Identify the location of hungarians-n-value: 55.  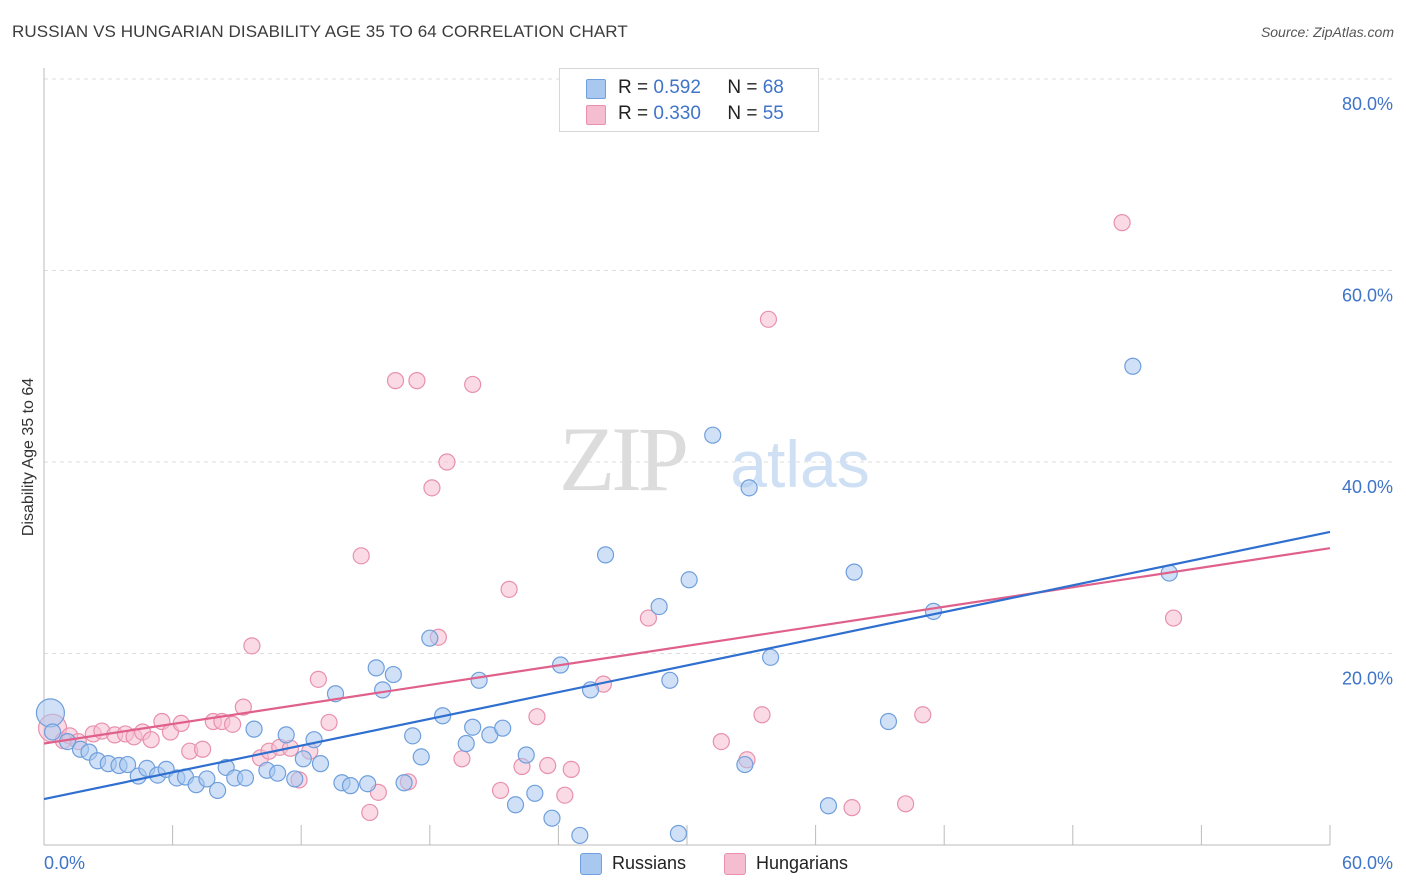
(773, 113).